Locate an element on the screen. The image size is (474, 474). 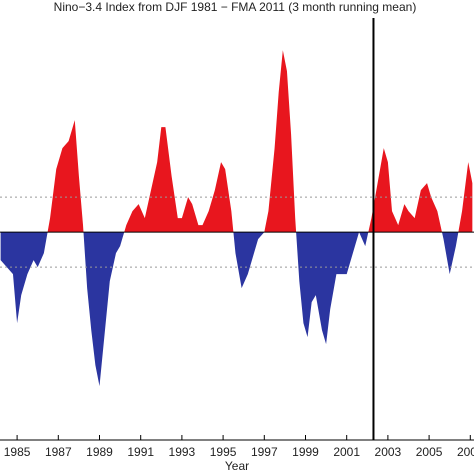
x-axis-label: Year is located at coordinates (237, 466).